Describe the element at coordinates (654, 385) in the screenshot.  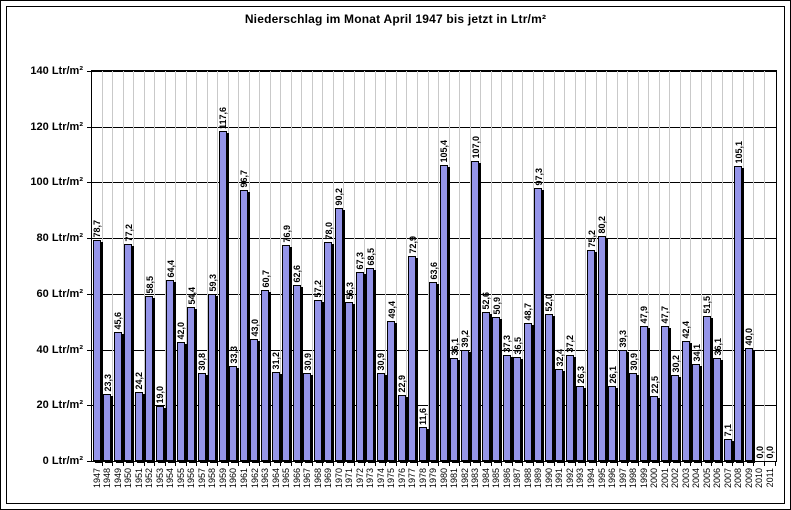
I see `bar-value-label: 22,5` at that location.